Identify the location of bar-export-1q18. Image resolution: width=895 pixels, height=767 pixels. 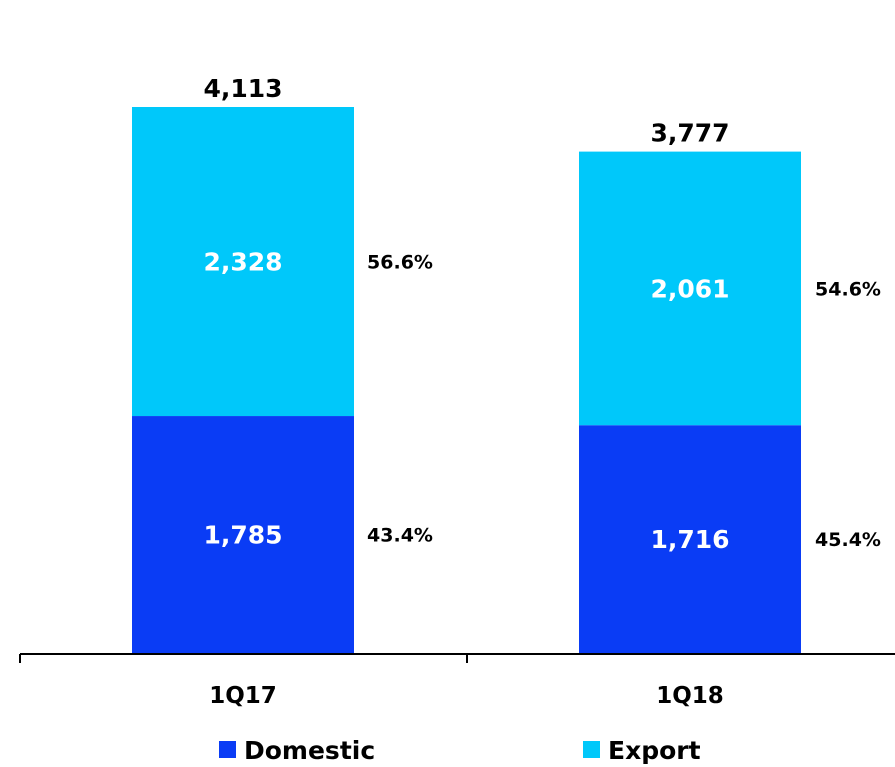
(690, 288).